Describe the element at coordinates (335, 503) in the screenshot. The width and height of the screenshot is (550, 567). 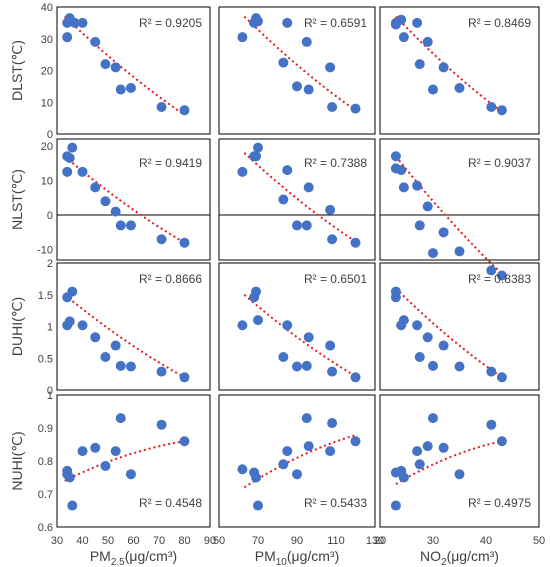
I see `r2-label: R² = 0.5433` at that location.